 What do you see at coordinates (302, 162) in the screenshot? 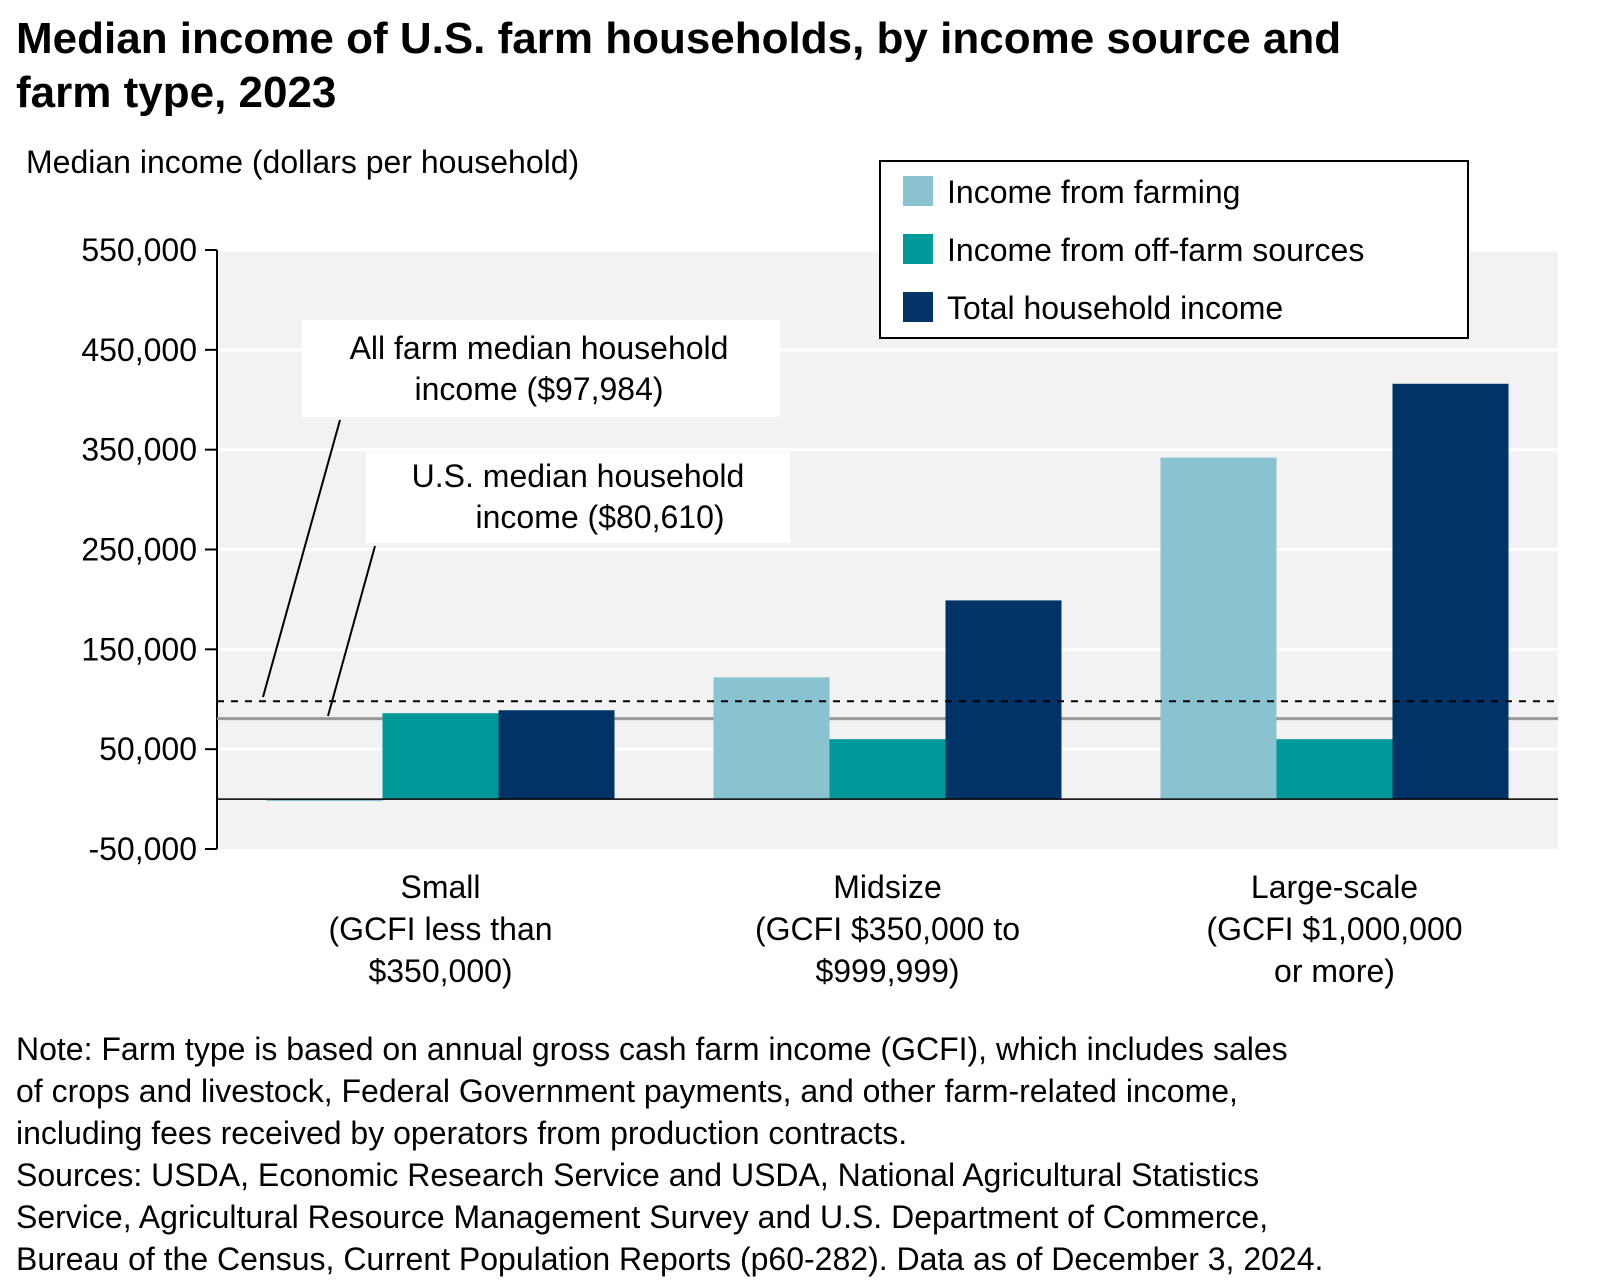
I see `y-axis-label: Median income (dollars per household)` at bounding box center [302, 162].